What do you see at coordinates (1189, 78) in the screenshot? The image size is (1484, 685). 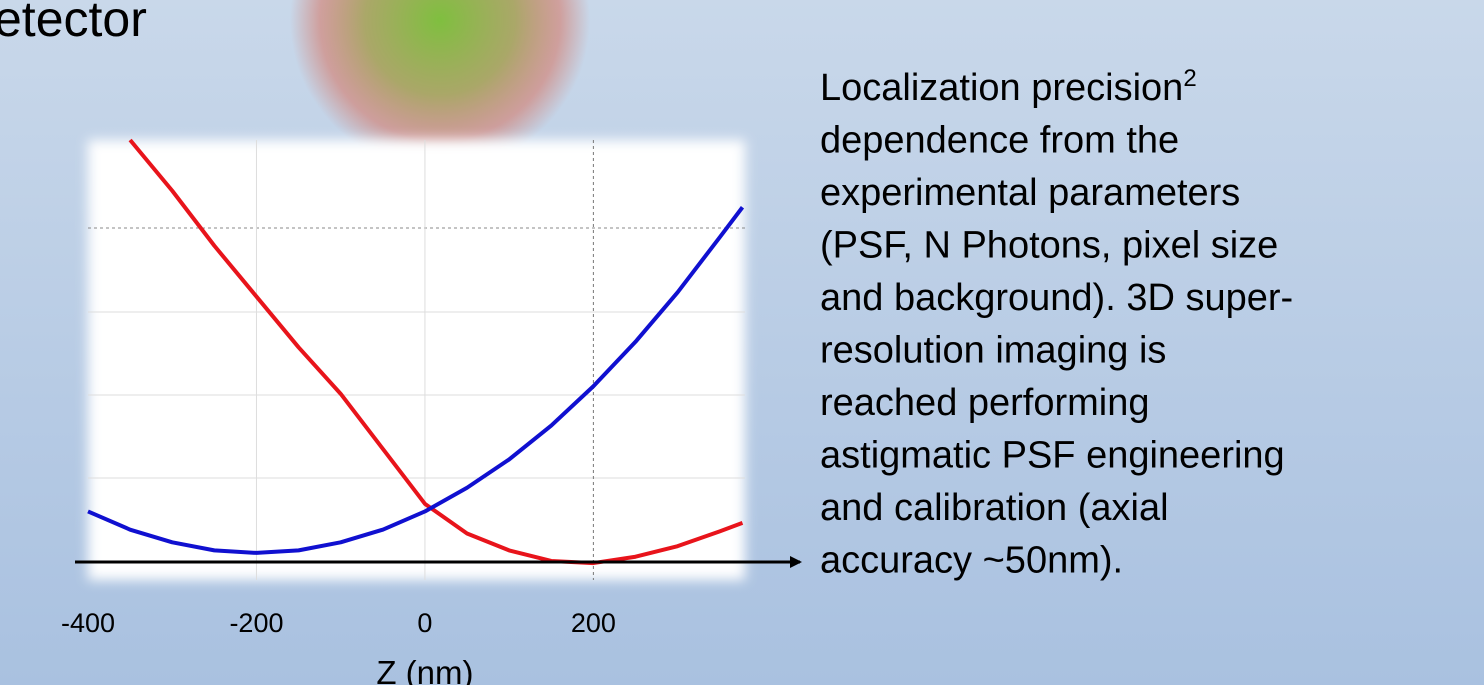 I see `superscript: 2` at bounding box center [1189, 78].